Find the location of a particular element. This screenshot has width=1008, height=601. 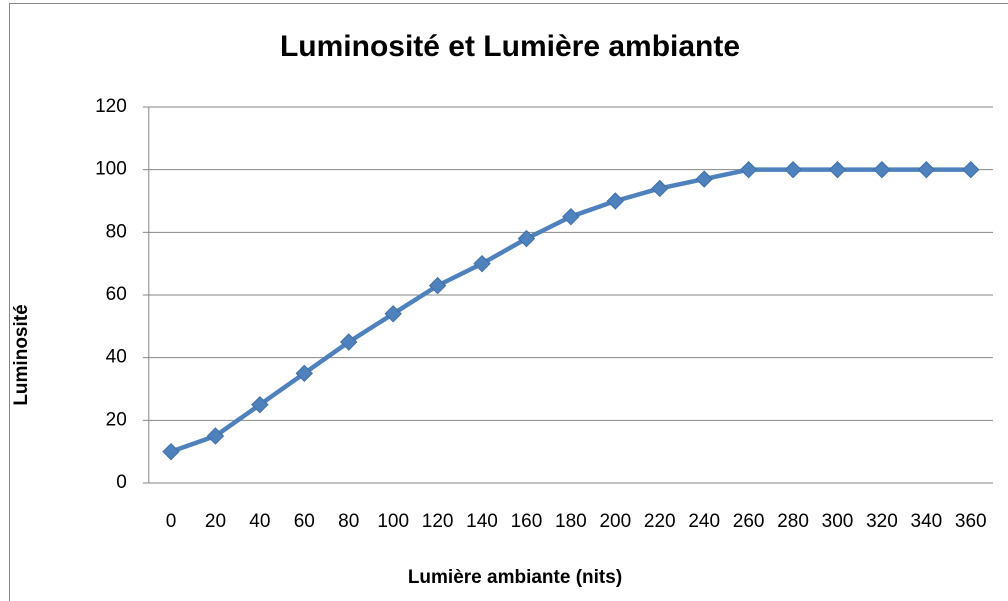

y-tick-label: 80 is located at coordinates (116, 231).